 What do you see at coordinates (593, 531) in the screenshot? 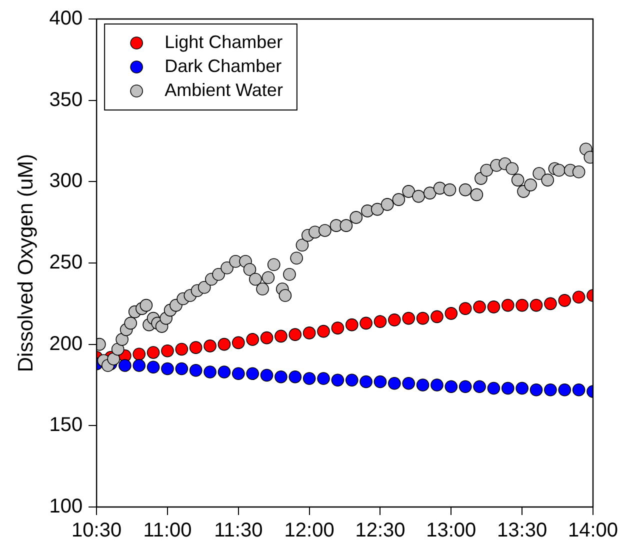
I see `x-tick-label: 14:00` at bounding box center [593, 531].